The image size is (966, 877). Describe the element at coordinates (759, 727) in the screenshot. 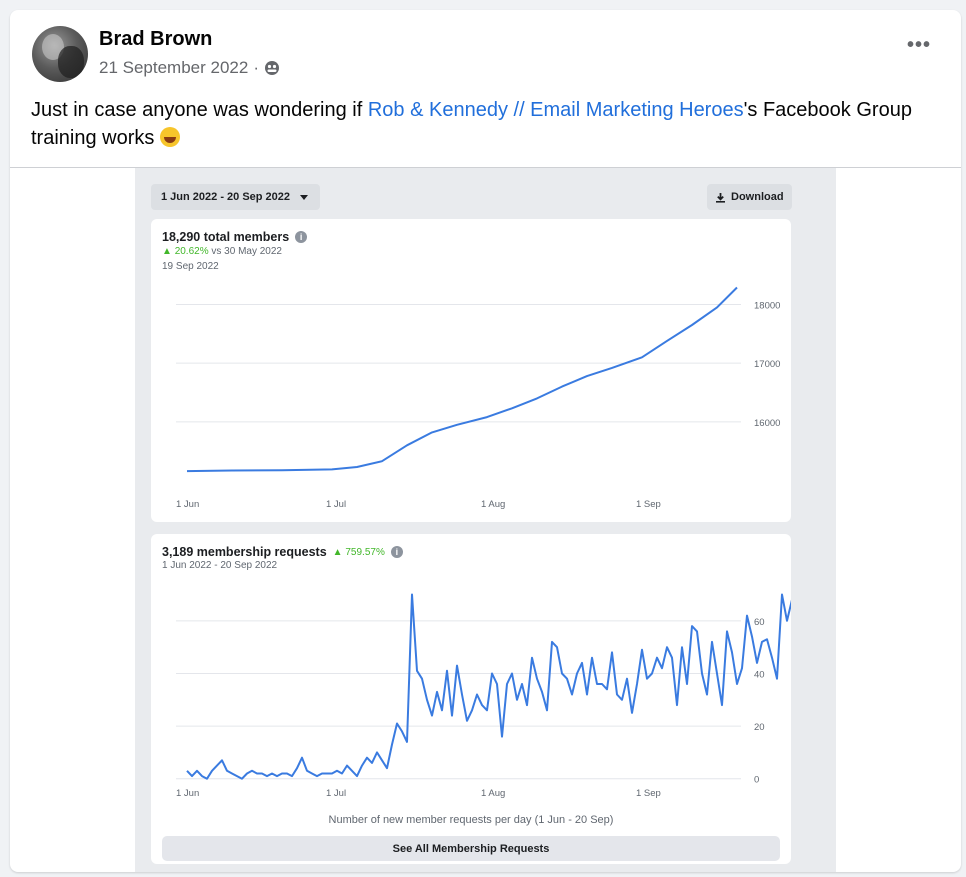

I see `y-tick-label: 20` at that location.